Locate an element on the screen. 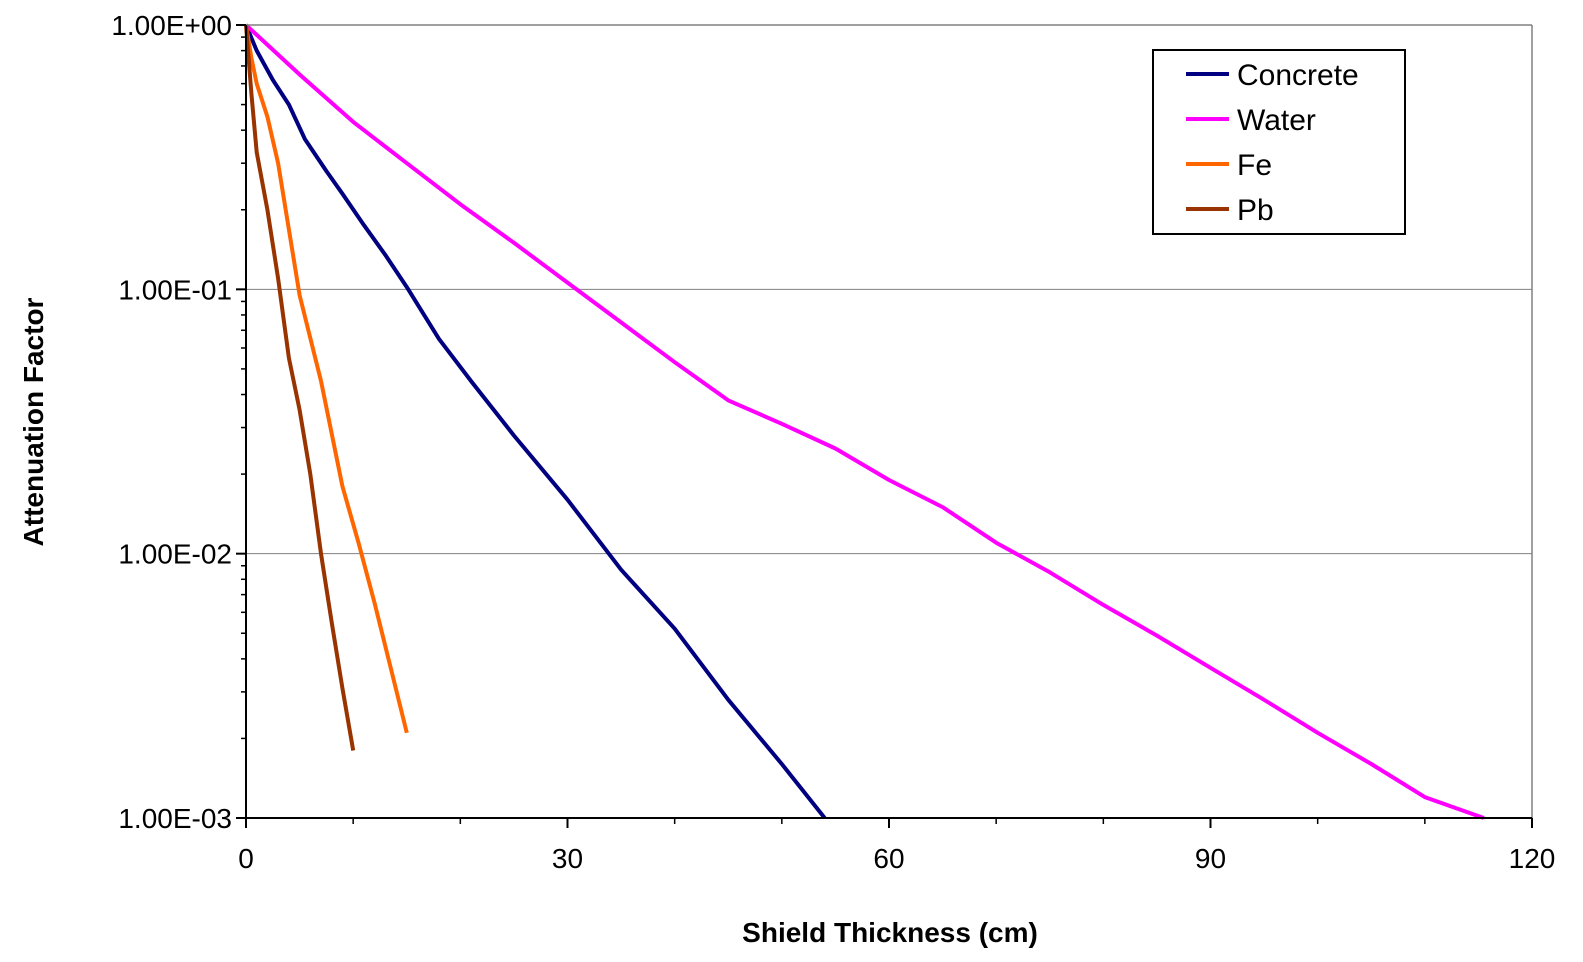  series-line-fe is located at coordinates (326, 379).